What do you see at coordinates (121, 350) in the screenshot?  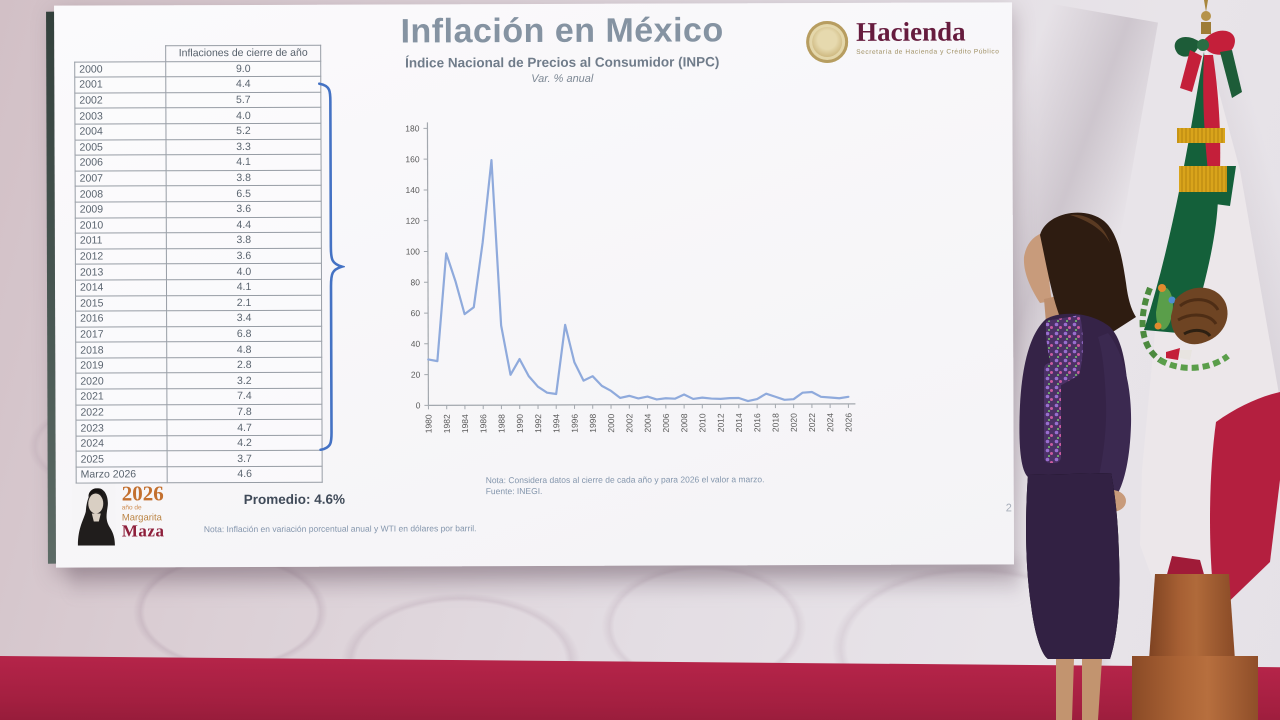 I see `table-year-cell: 2018` at bounding box center [121, 350].